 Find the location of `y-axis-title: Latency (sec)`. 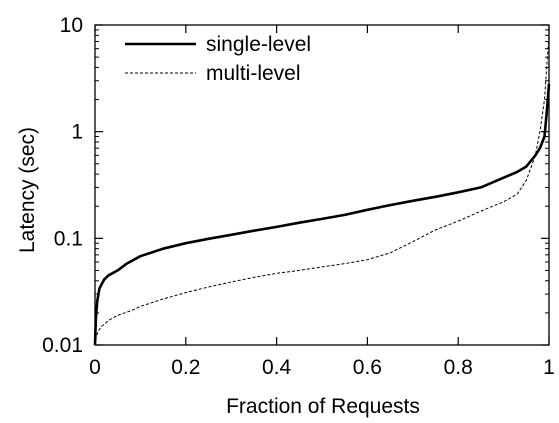

y-axis-title: Latency (sec) is located at coordinates (27, 190).